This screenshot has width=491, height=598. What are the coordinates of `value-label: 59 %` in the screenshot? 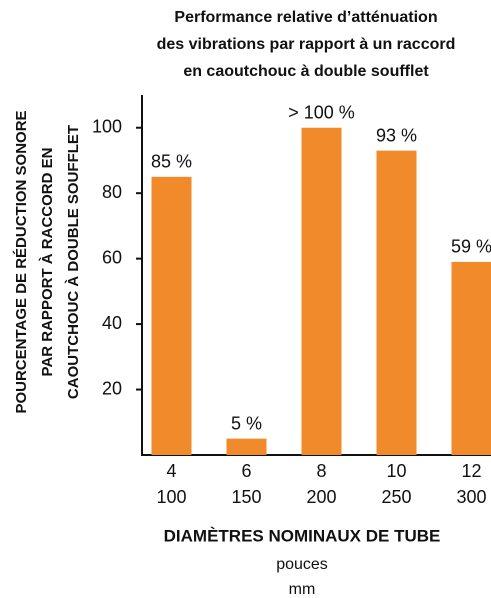 It's located at (471, 247).